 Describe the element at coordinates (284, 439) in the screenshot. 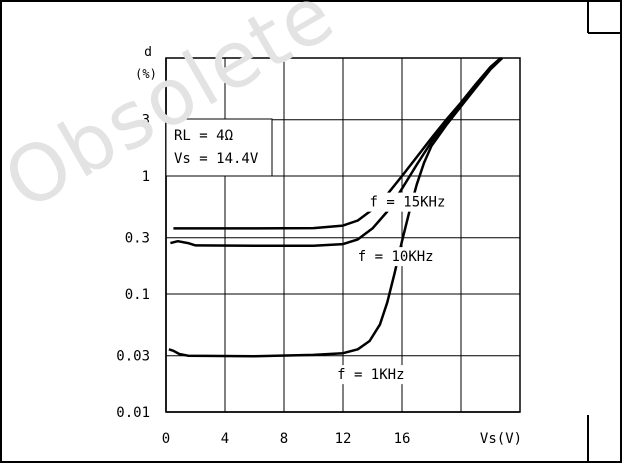

I see `x-tick-label: 8` at that location.